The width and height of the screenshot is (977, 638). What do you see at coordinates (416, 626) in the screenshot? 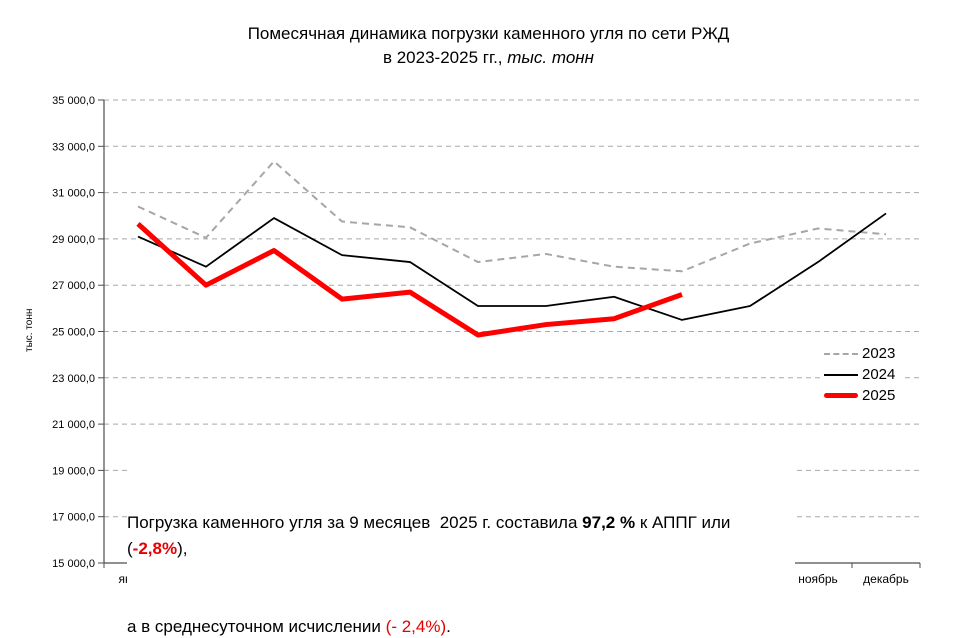
I see `annotation-avg-daily-delta: (- 2,4%)` at bounding box center [416, 626].